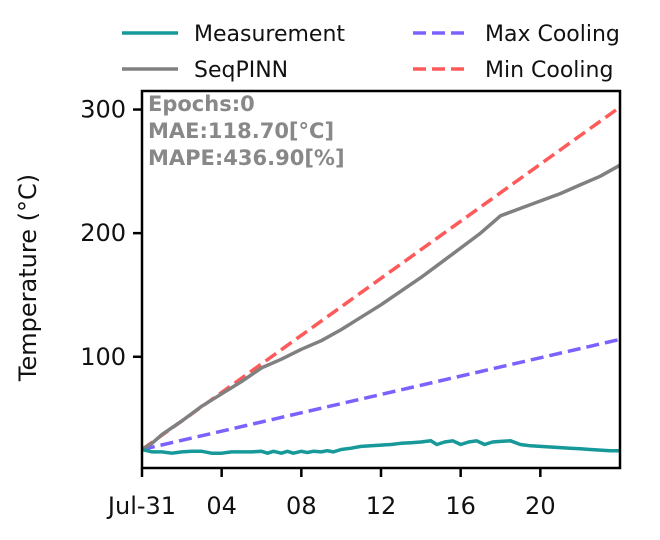 Image resolution: width=660 pixels, height=540 pixels. What do you see at coordinates (331, 494) in the screenshot?
I see `x-axis: Jul-31 04 08 12 16 20` at bounding box center [331, 494].